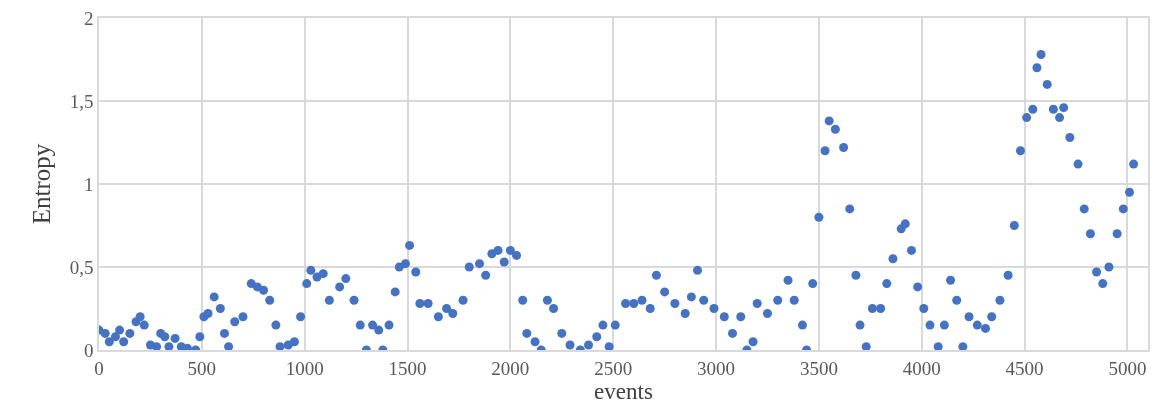 The width and height of the screenshot is (1157, 419). I want to click on y-tick-label: 0,5, so click(81, 267).